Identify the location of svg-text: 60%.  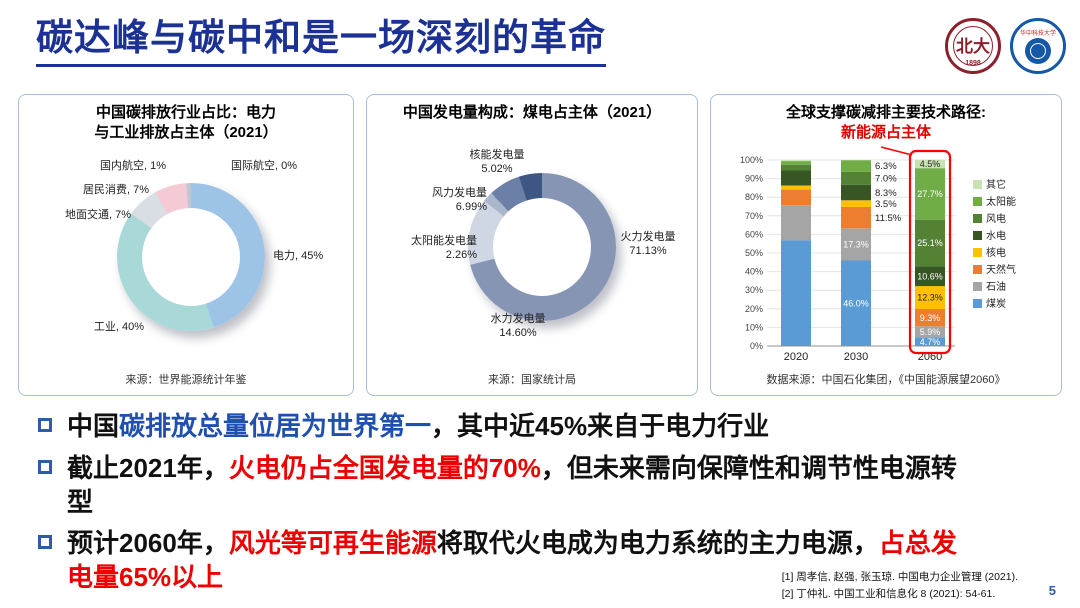
(754, 235).